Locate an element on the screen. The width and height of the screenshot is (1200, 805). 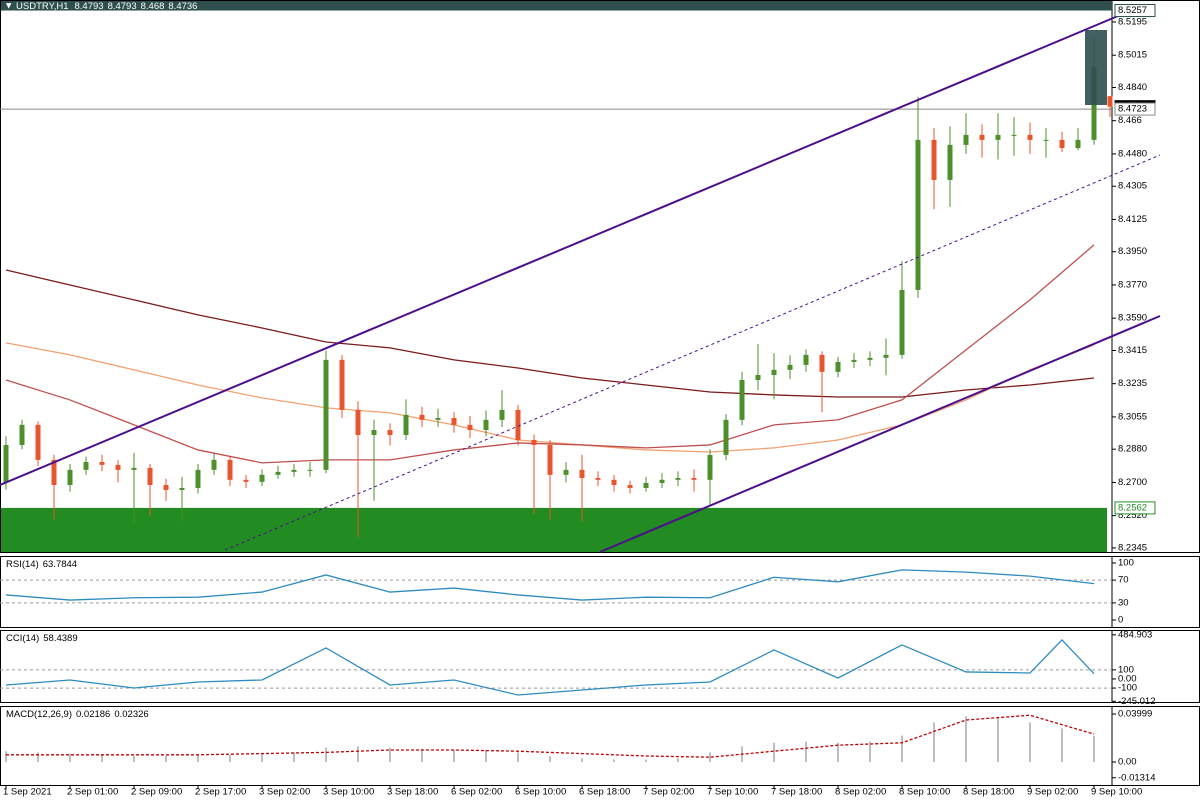
y-tick-label: 8.4840 is located at coordinates (1132, 87).